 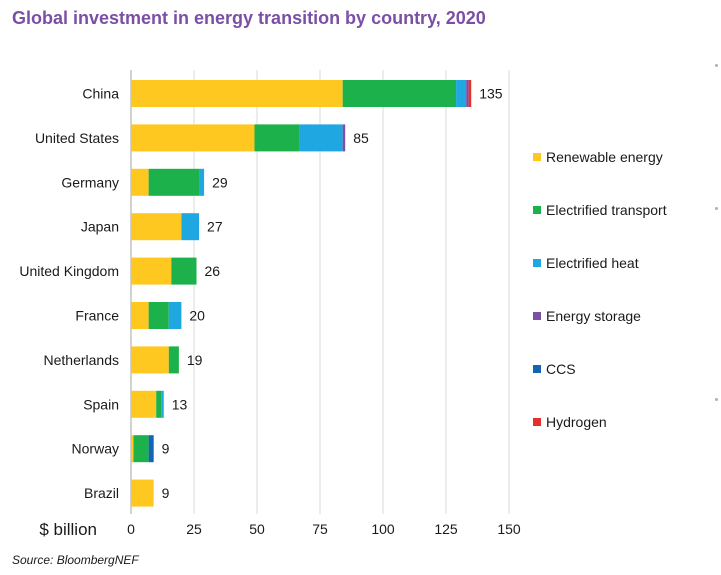 I want to click on category-label: Germany, so click(x=90, y=182).